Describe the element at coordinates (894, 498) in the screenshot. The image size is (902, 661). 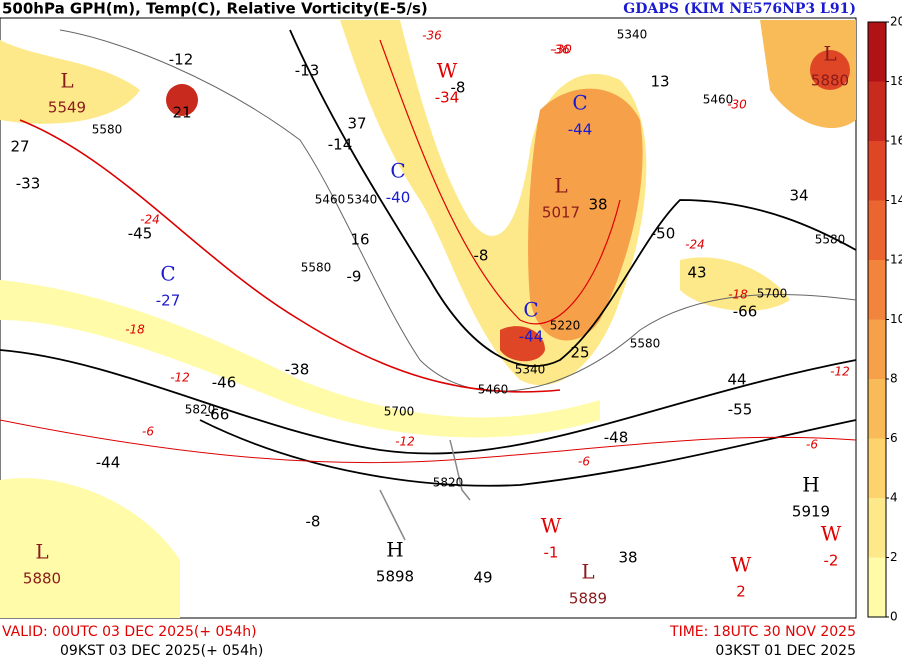
I see `colorbar-tick-label: 4` at that location.